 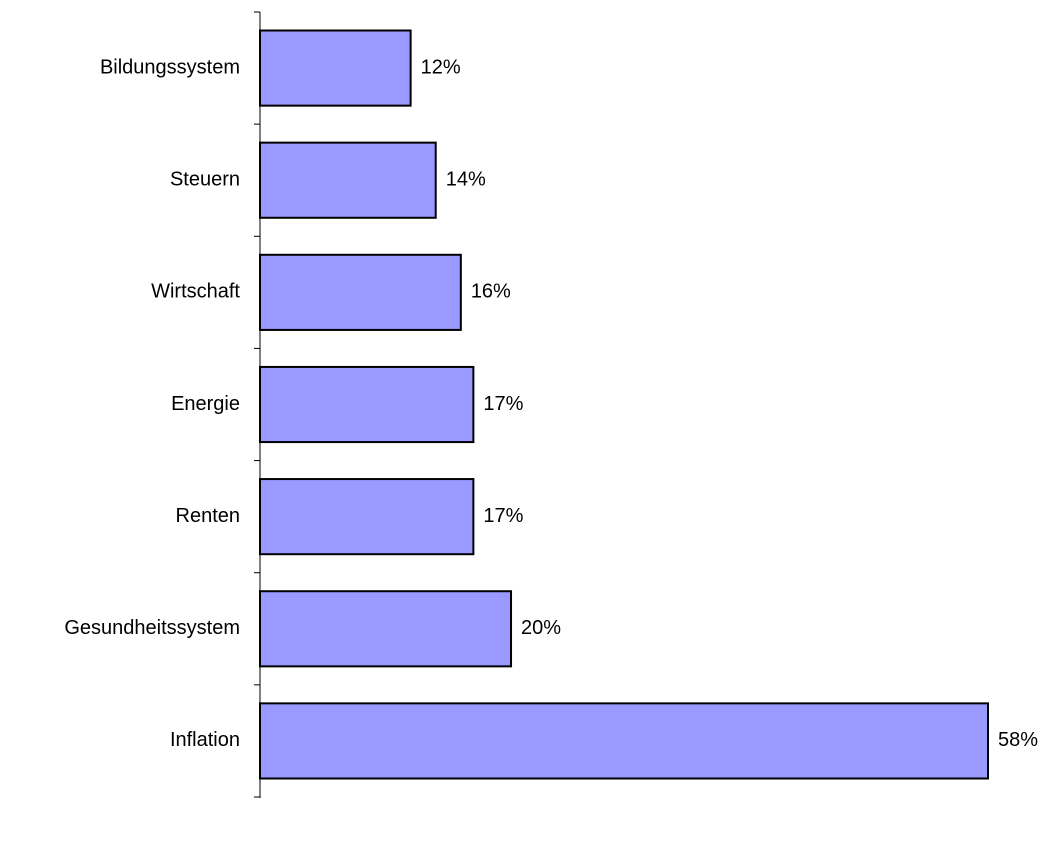 I want to click on value-label: 12%, so click(x=441, y=67).